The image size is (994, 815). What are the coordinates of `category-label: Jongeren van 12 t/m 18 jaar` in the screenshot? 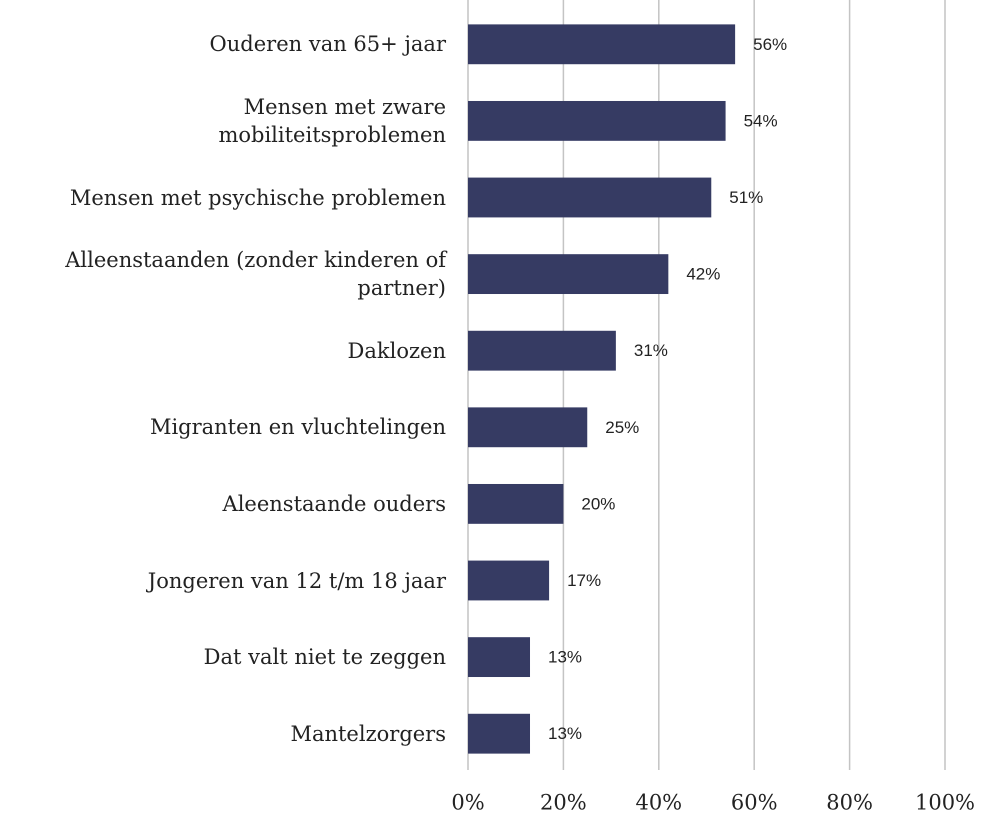 It's located at (296, 580).